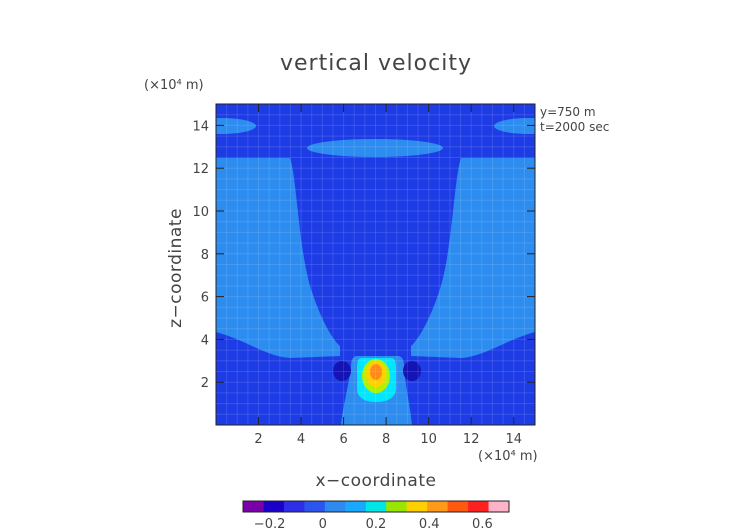  I want to click on x-tick-label: 10, so click(428, 439).